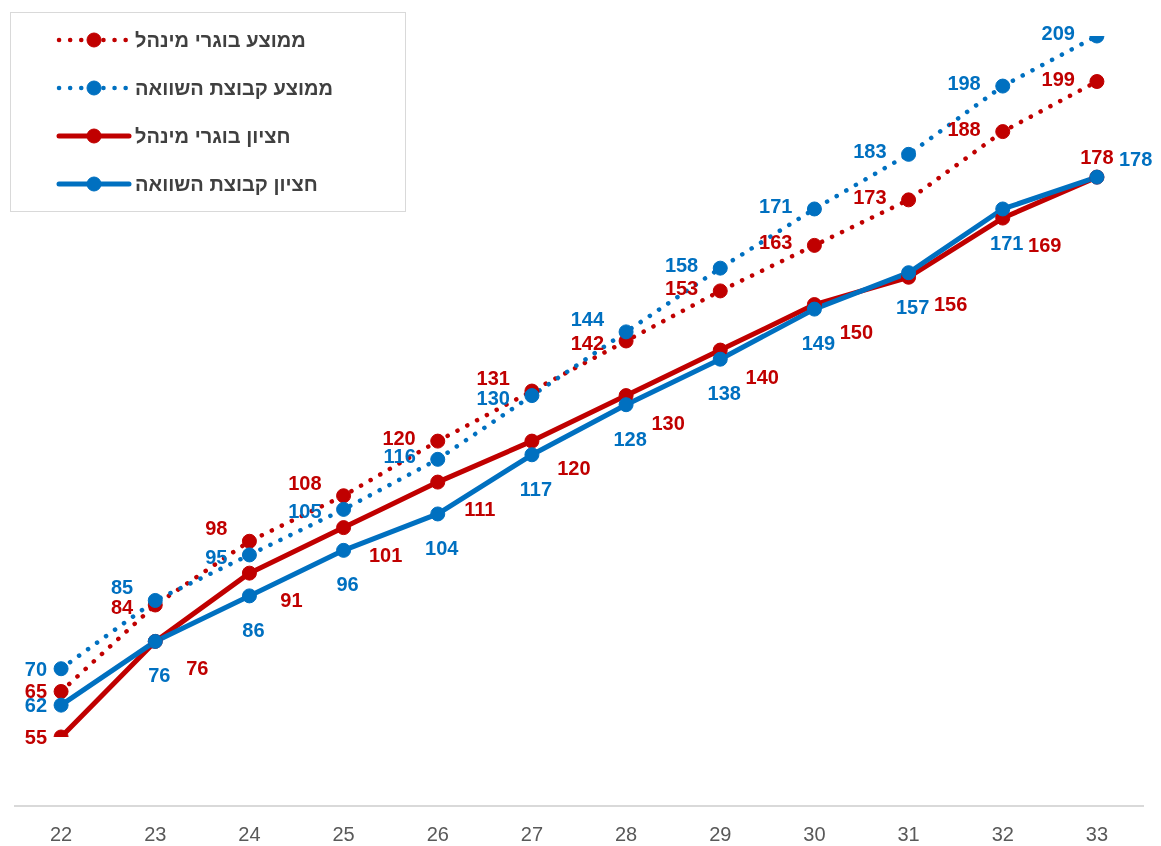  Describe the element at coordinates (587, 318) in the screenshot. I see `data-label: 144` at that location.